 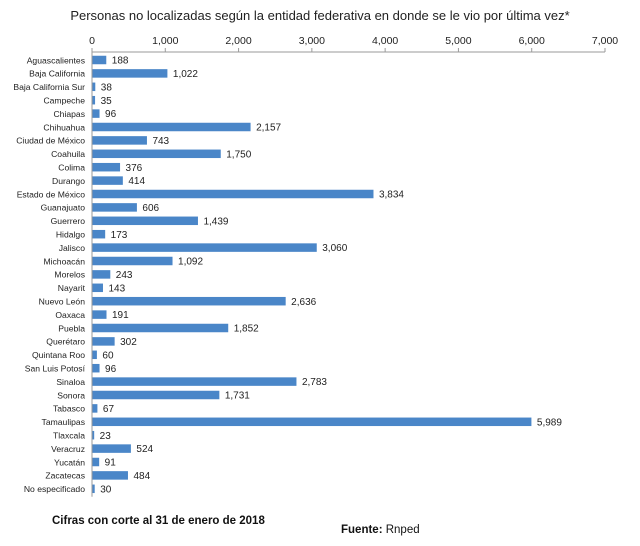 What do you see at coordinates (120, 315) in the screenshot?
I see `value-label: 191` at bounding box center [120, 315].